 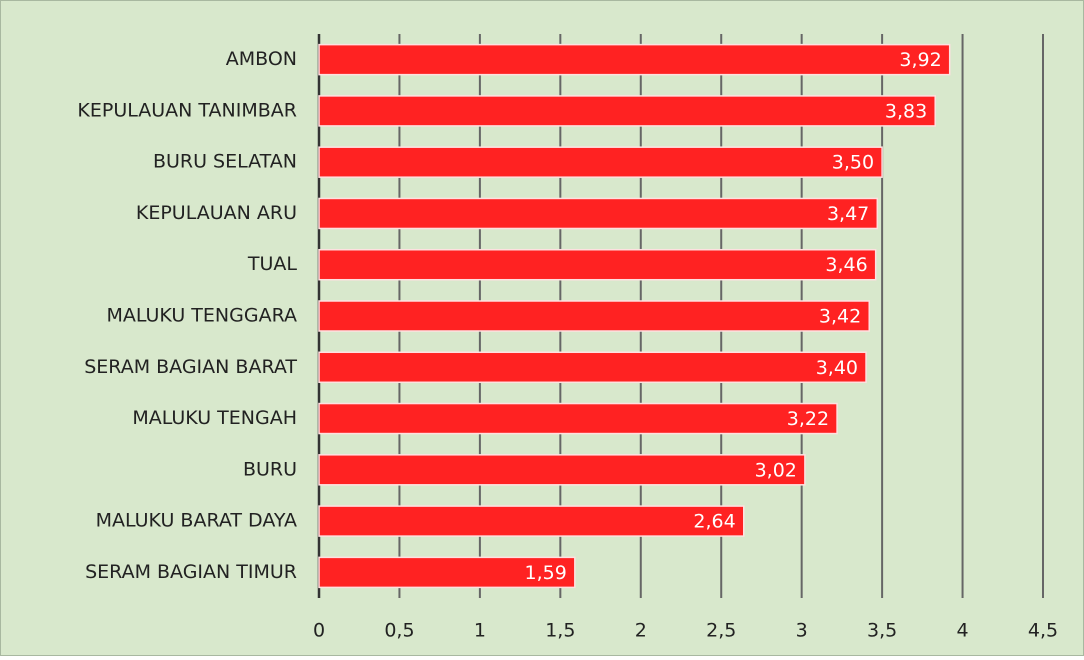 I want to click on x-tick-label: 0,5, so click(x=399, y=631).